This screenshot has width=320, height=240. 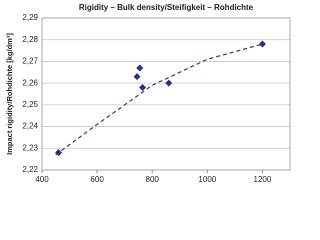 What do you see at coordinates (30, 169) in the screenshot?
I see `y-tick-label: 2,22` at bounding box center [30, 169].